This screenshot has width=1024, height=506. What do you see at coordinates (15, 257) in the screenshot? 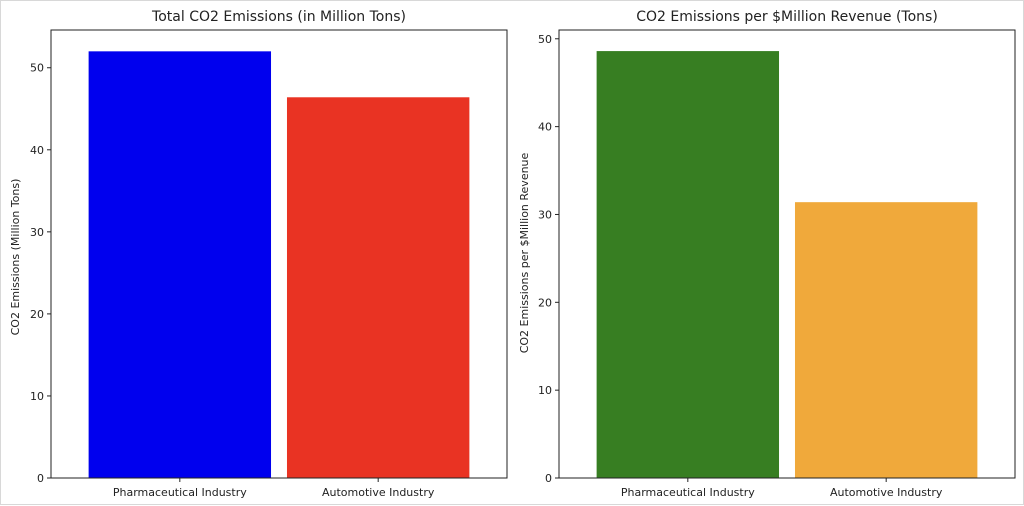
I see `y-axis-label: CO2 Emissions (Million Tons)` at bounding box center [15, 257].